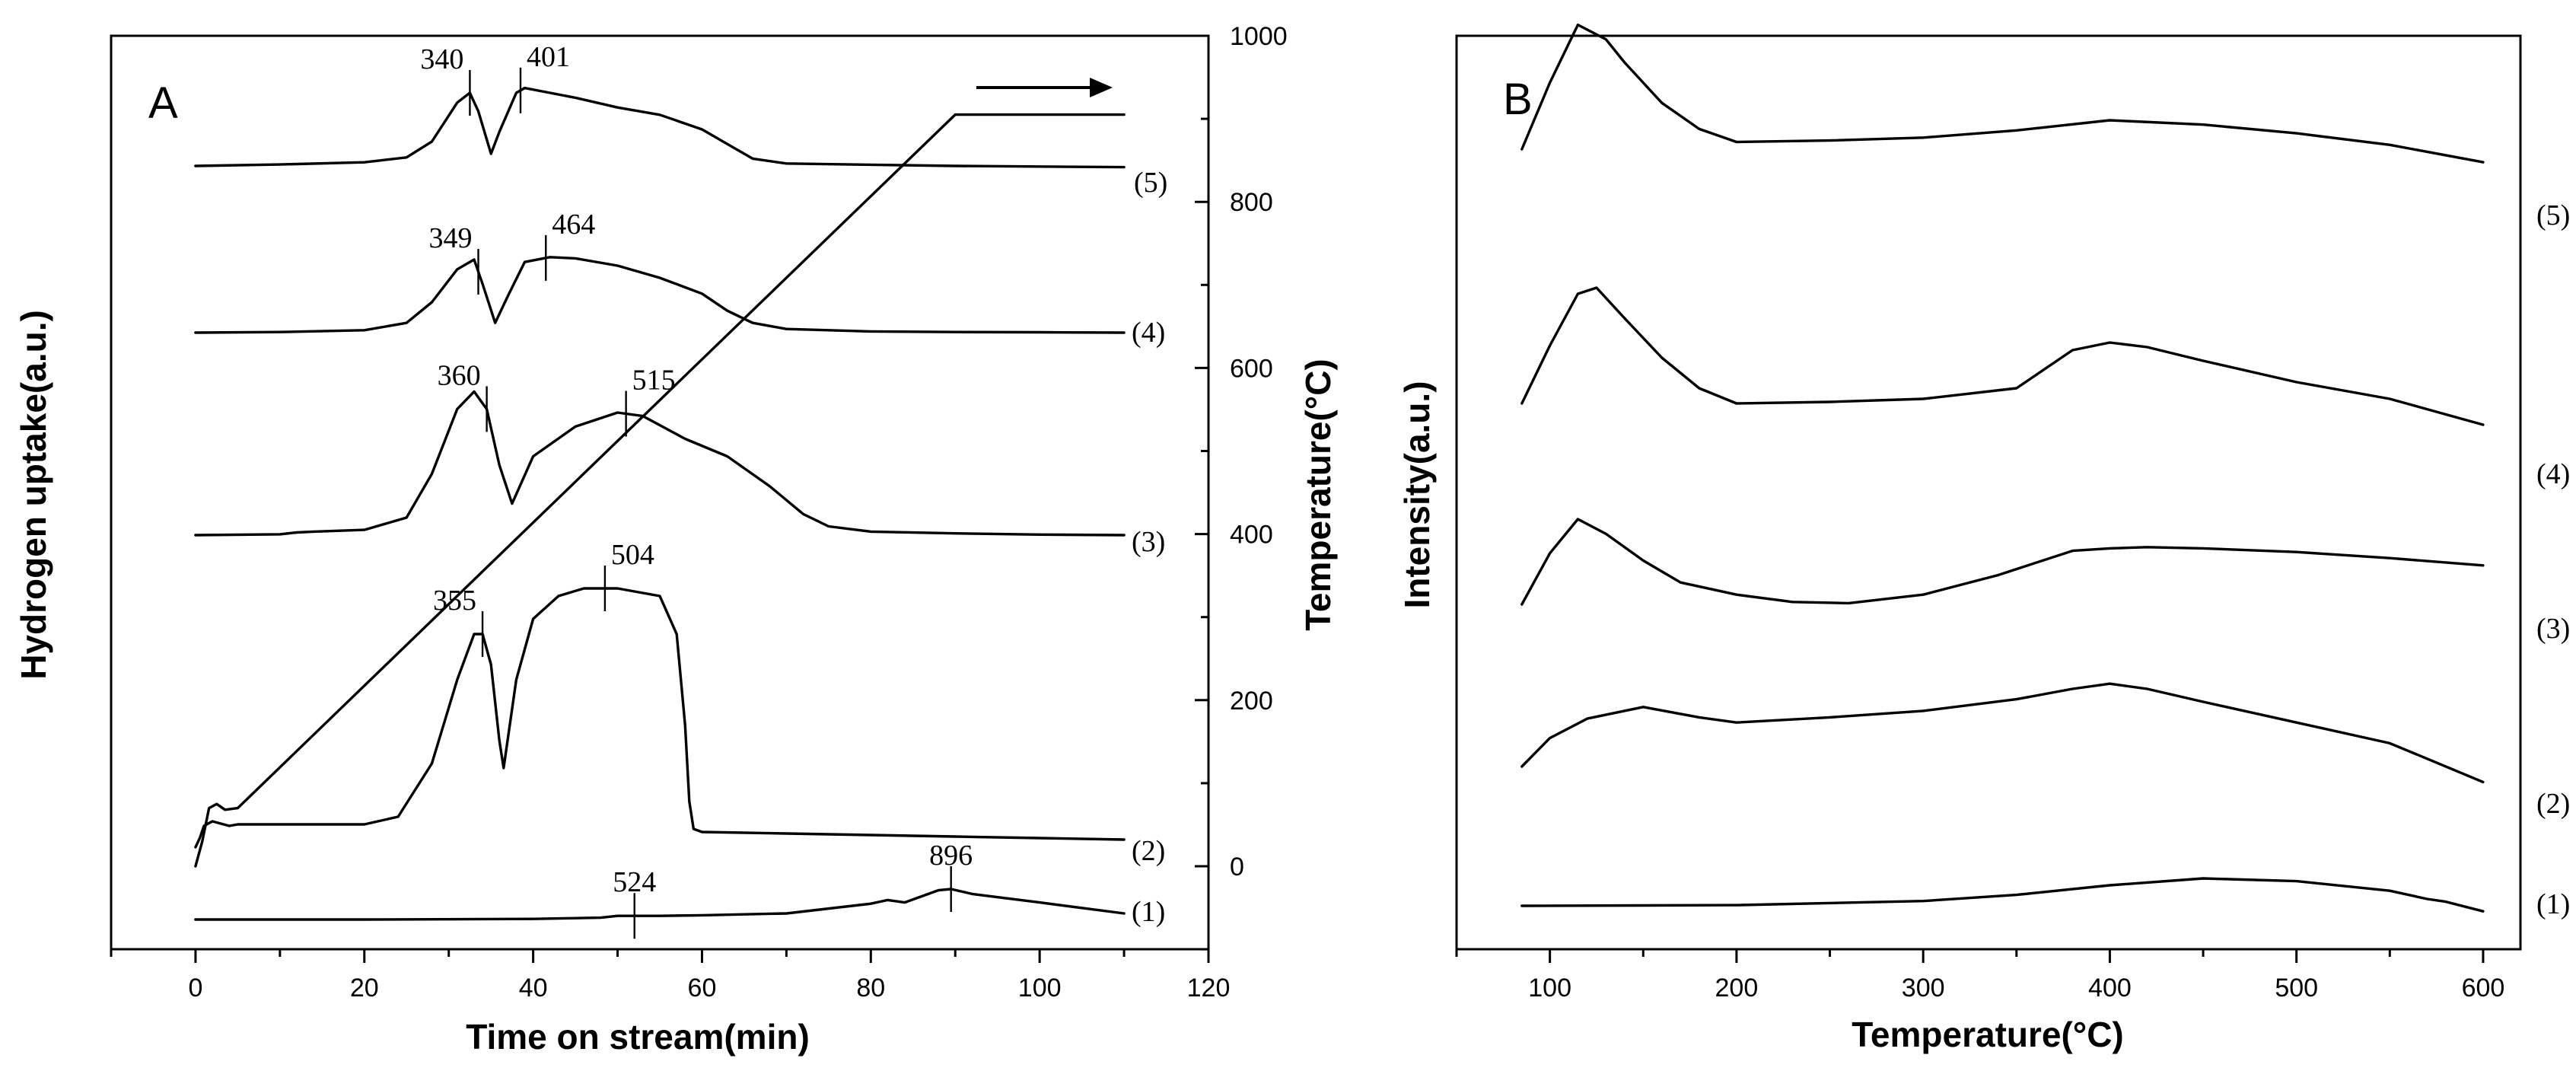 Image resolution: width=2576 pixels, height=1071 pixels. What do you see at coordinates (1737, 988) in the screenshot?
I see `panel-b-x-tick-label: 200` at bounding box center [1737, 988].